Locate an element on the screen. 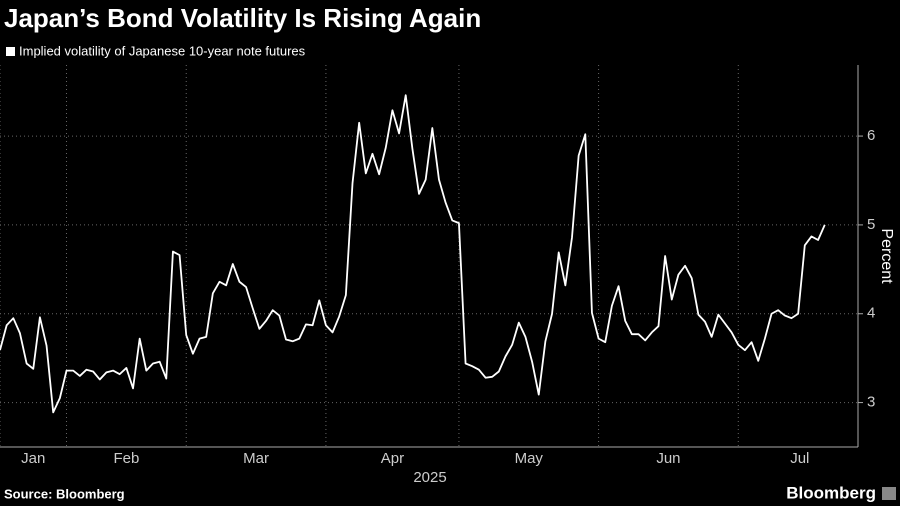 This screenshot has height=506, width=900. x-tick-label: Apr is located at coordinates (392, 458).